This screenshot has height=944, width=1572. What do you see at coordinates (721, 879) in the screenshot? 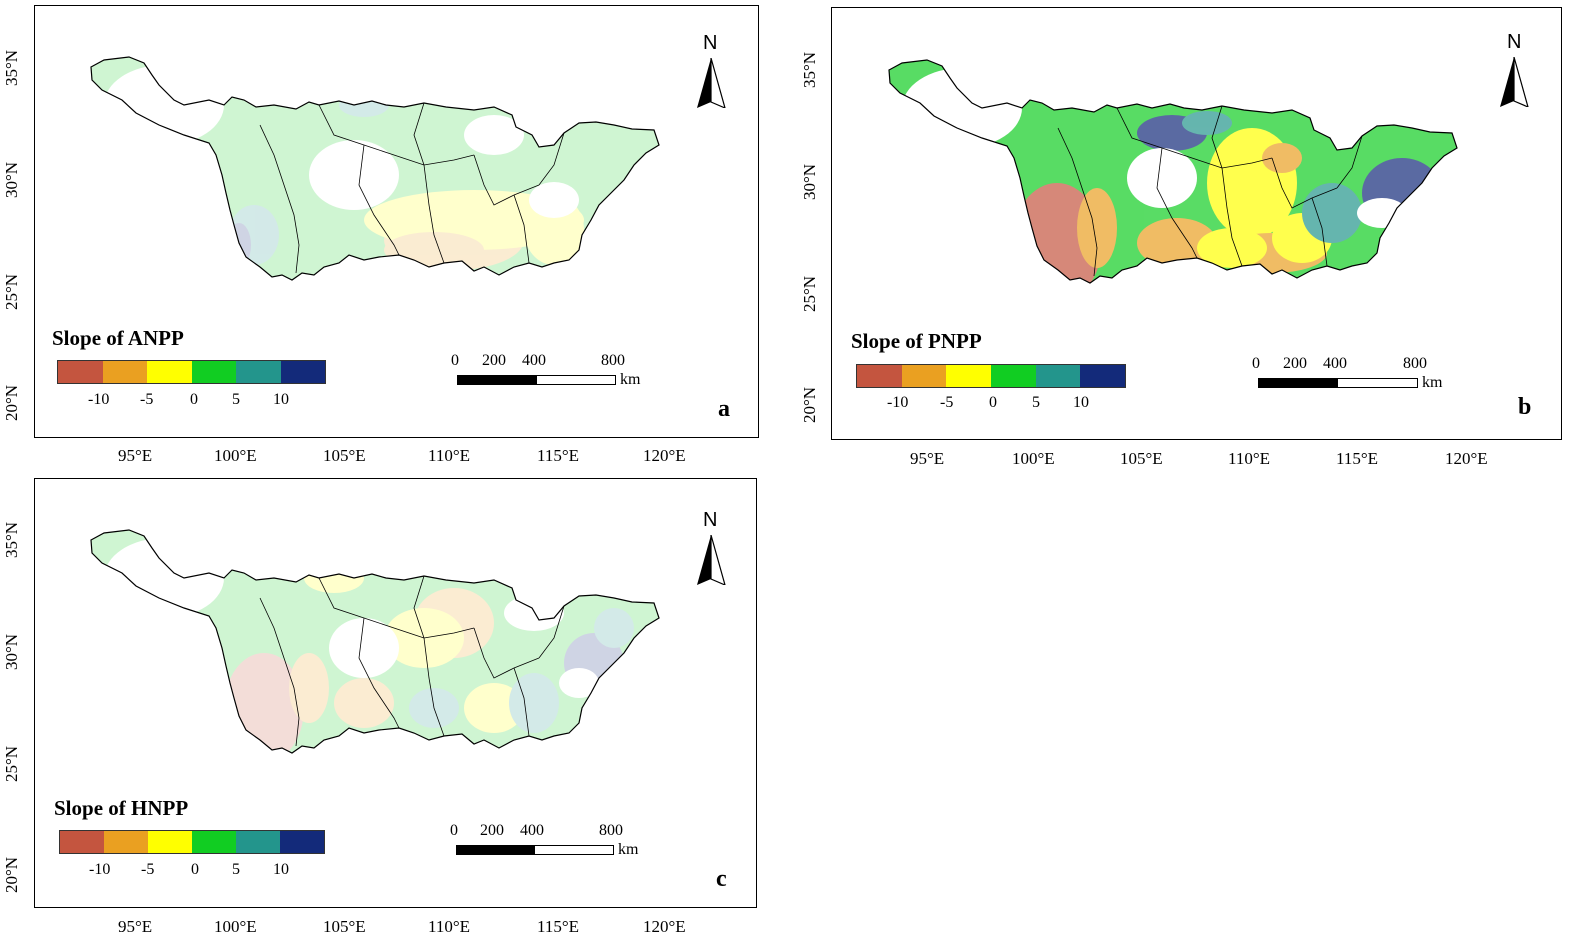
I see `panel-letter: c` at bounding box center [721, 879].